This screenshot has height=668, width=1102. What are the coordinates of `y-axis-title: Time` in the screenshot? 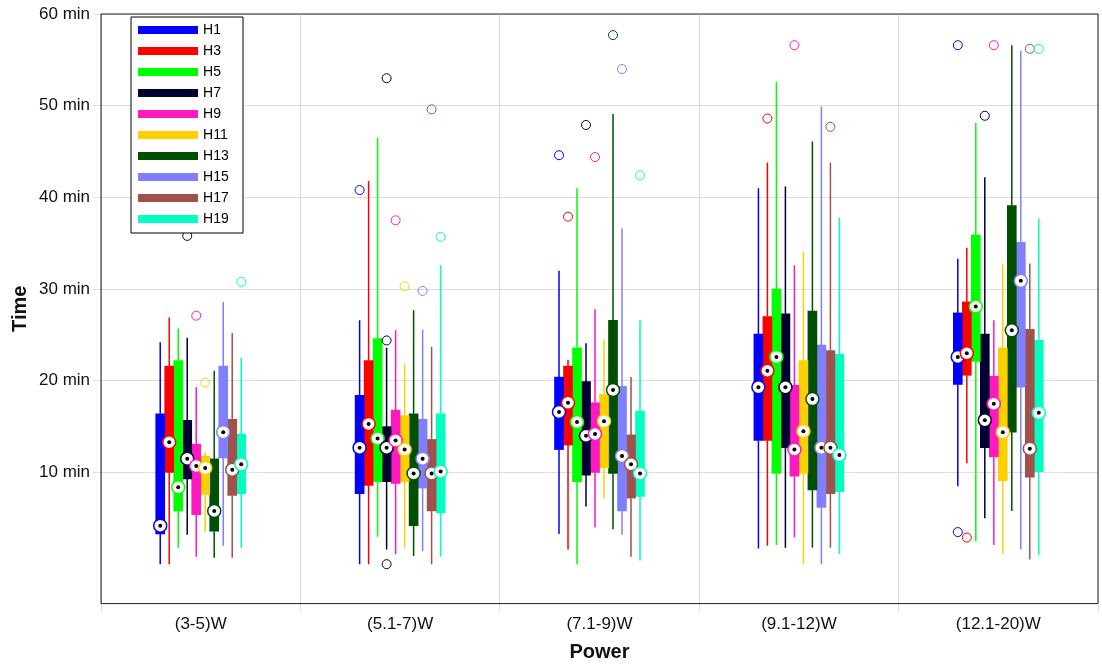 It's located at (18, 308).